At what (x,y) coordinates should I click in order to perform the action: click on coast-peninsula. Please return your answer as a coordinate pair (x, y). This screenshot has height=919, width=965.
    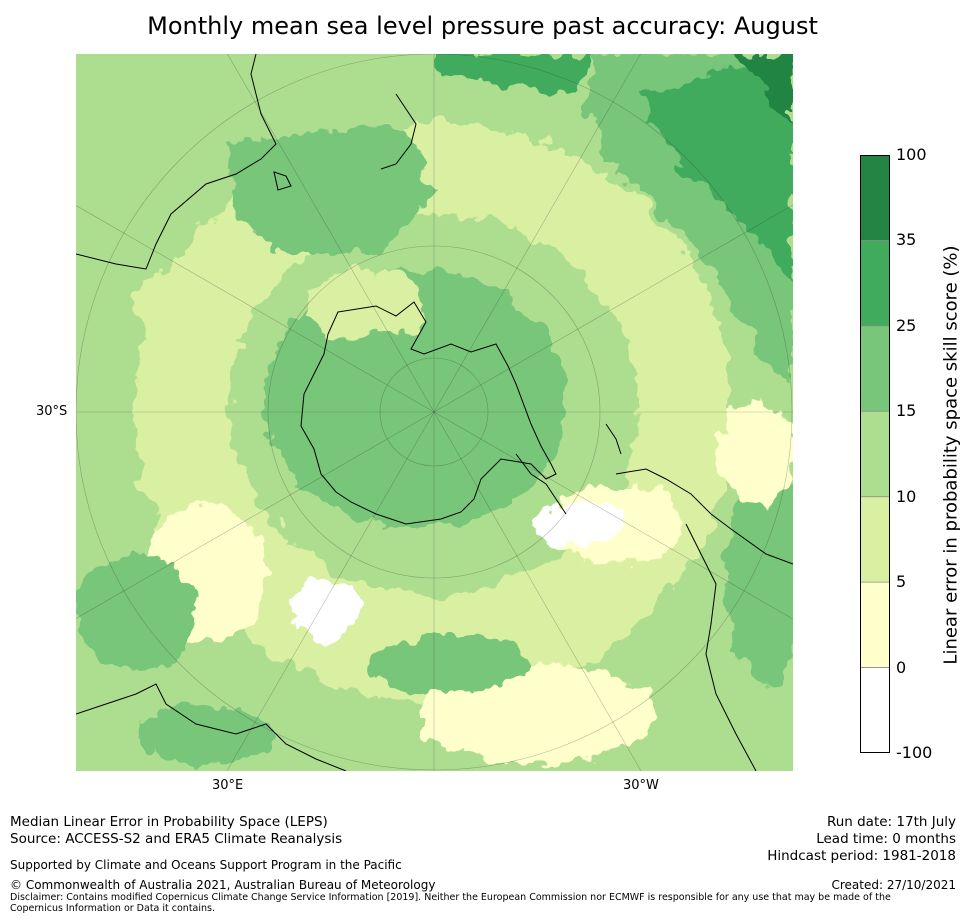
    Looking at the image, I should click on (541, 484).